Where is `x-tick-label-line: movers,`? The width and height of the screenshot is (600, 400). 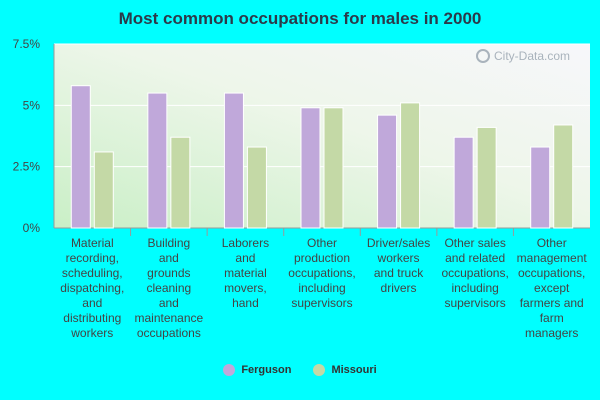
x-tick-label-line: movers, is located at coordinates (245, 288).